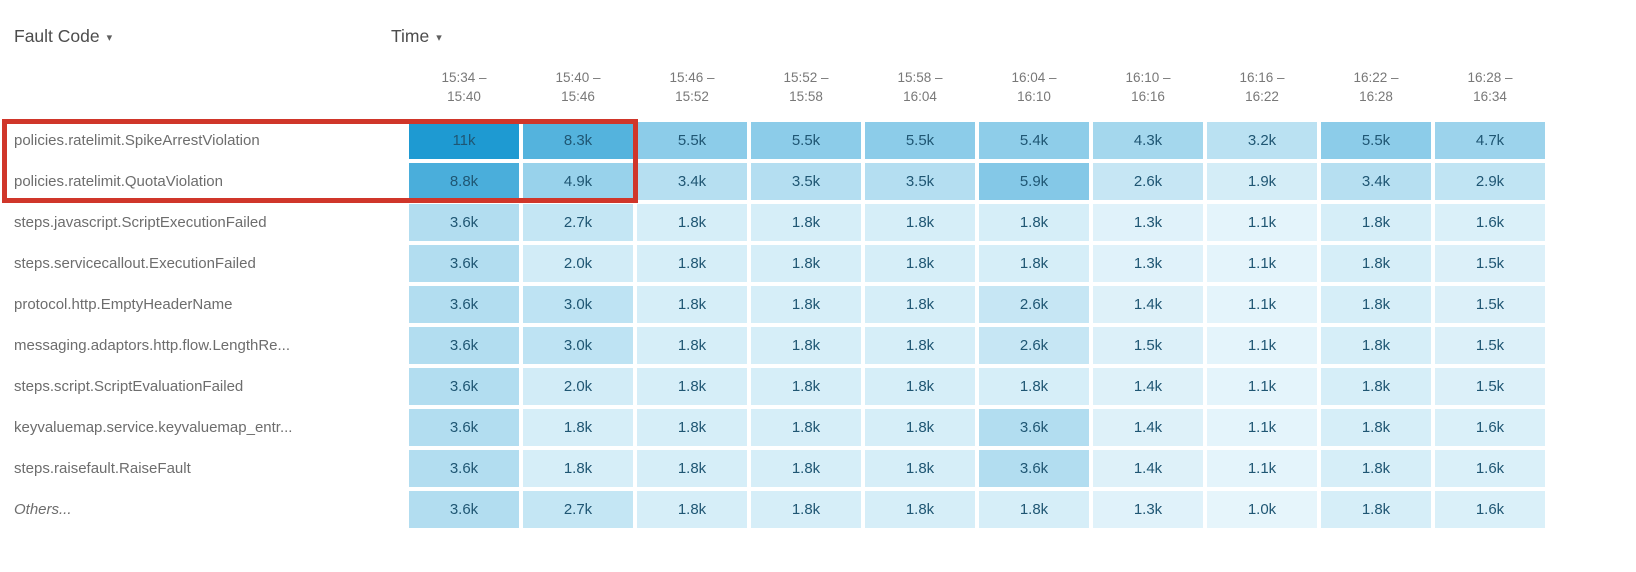 The image size is (1636, 572). I want to click on heatmap-cell: 1.0k, so click(1262, 509).